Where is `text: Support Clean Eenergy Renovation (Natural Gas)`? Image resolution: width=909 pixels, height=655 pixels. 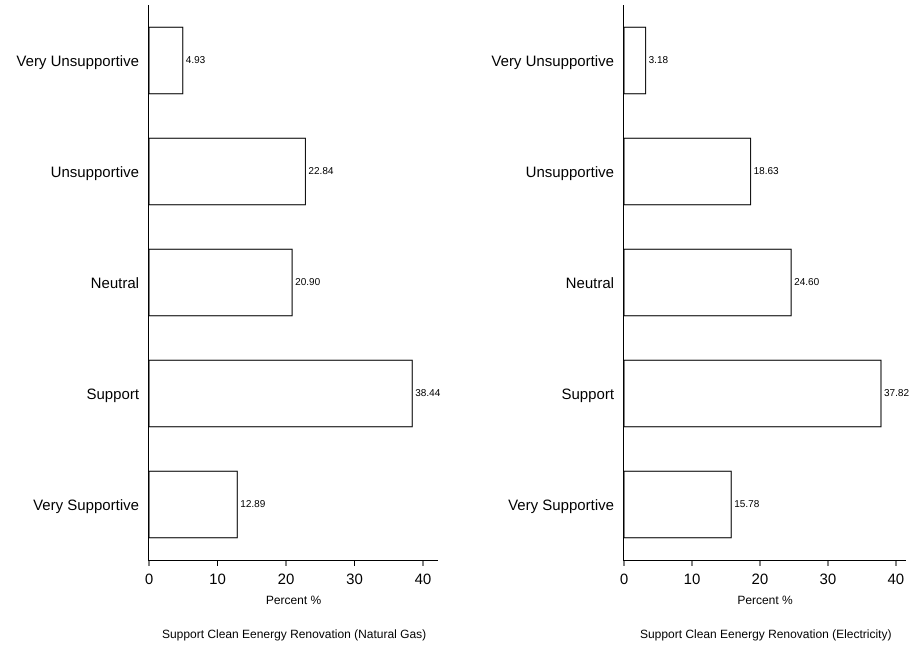
text: Support Clean Eenergy Renovation (Natural Gas) is located at coordinates (294, 634).